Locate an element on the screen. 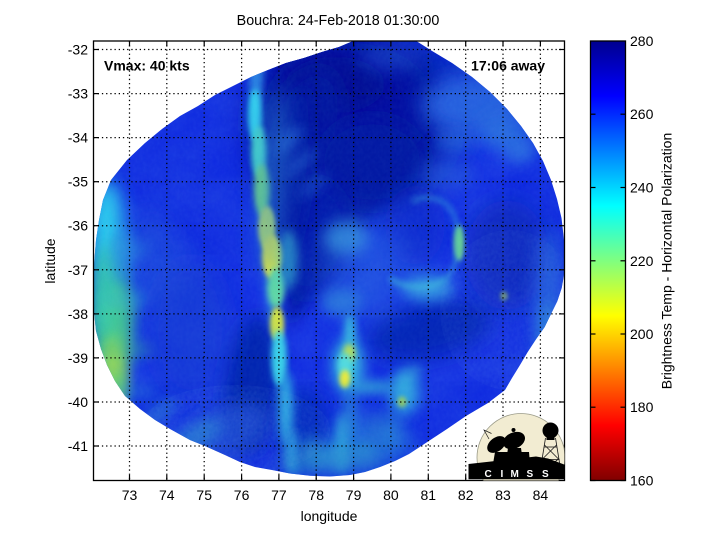 This screenshot has width=720, height=540. svg-text: 81 is located at coordinates (429, 495).